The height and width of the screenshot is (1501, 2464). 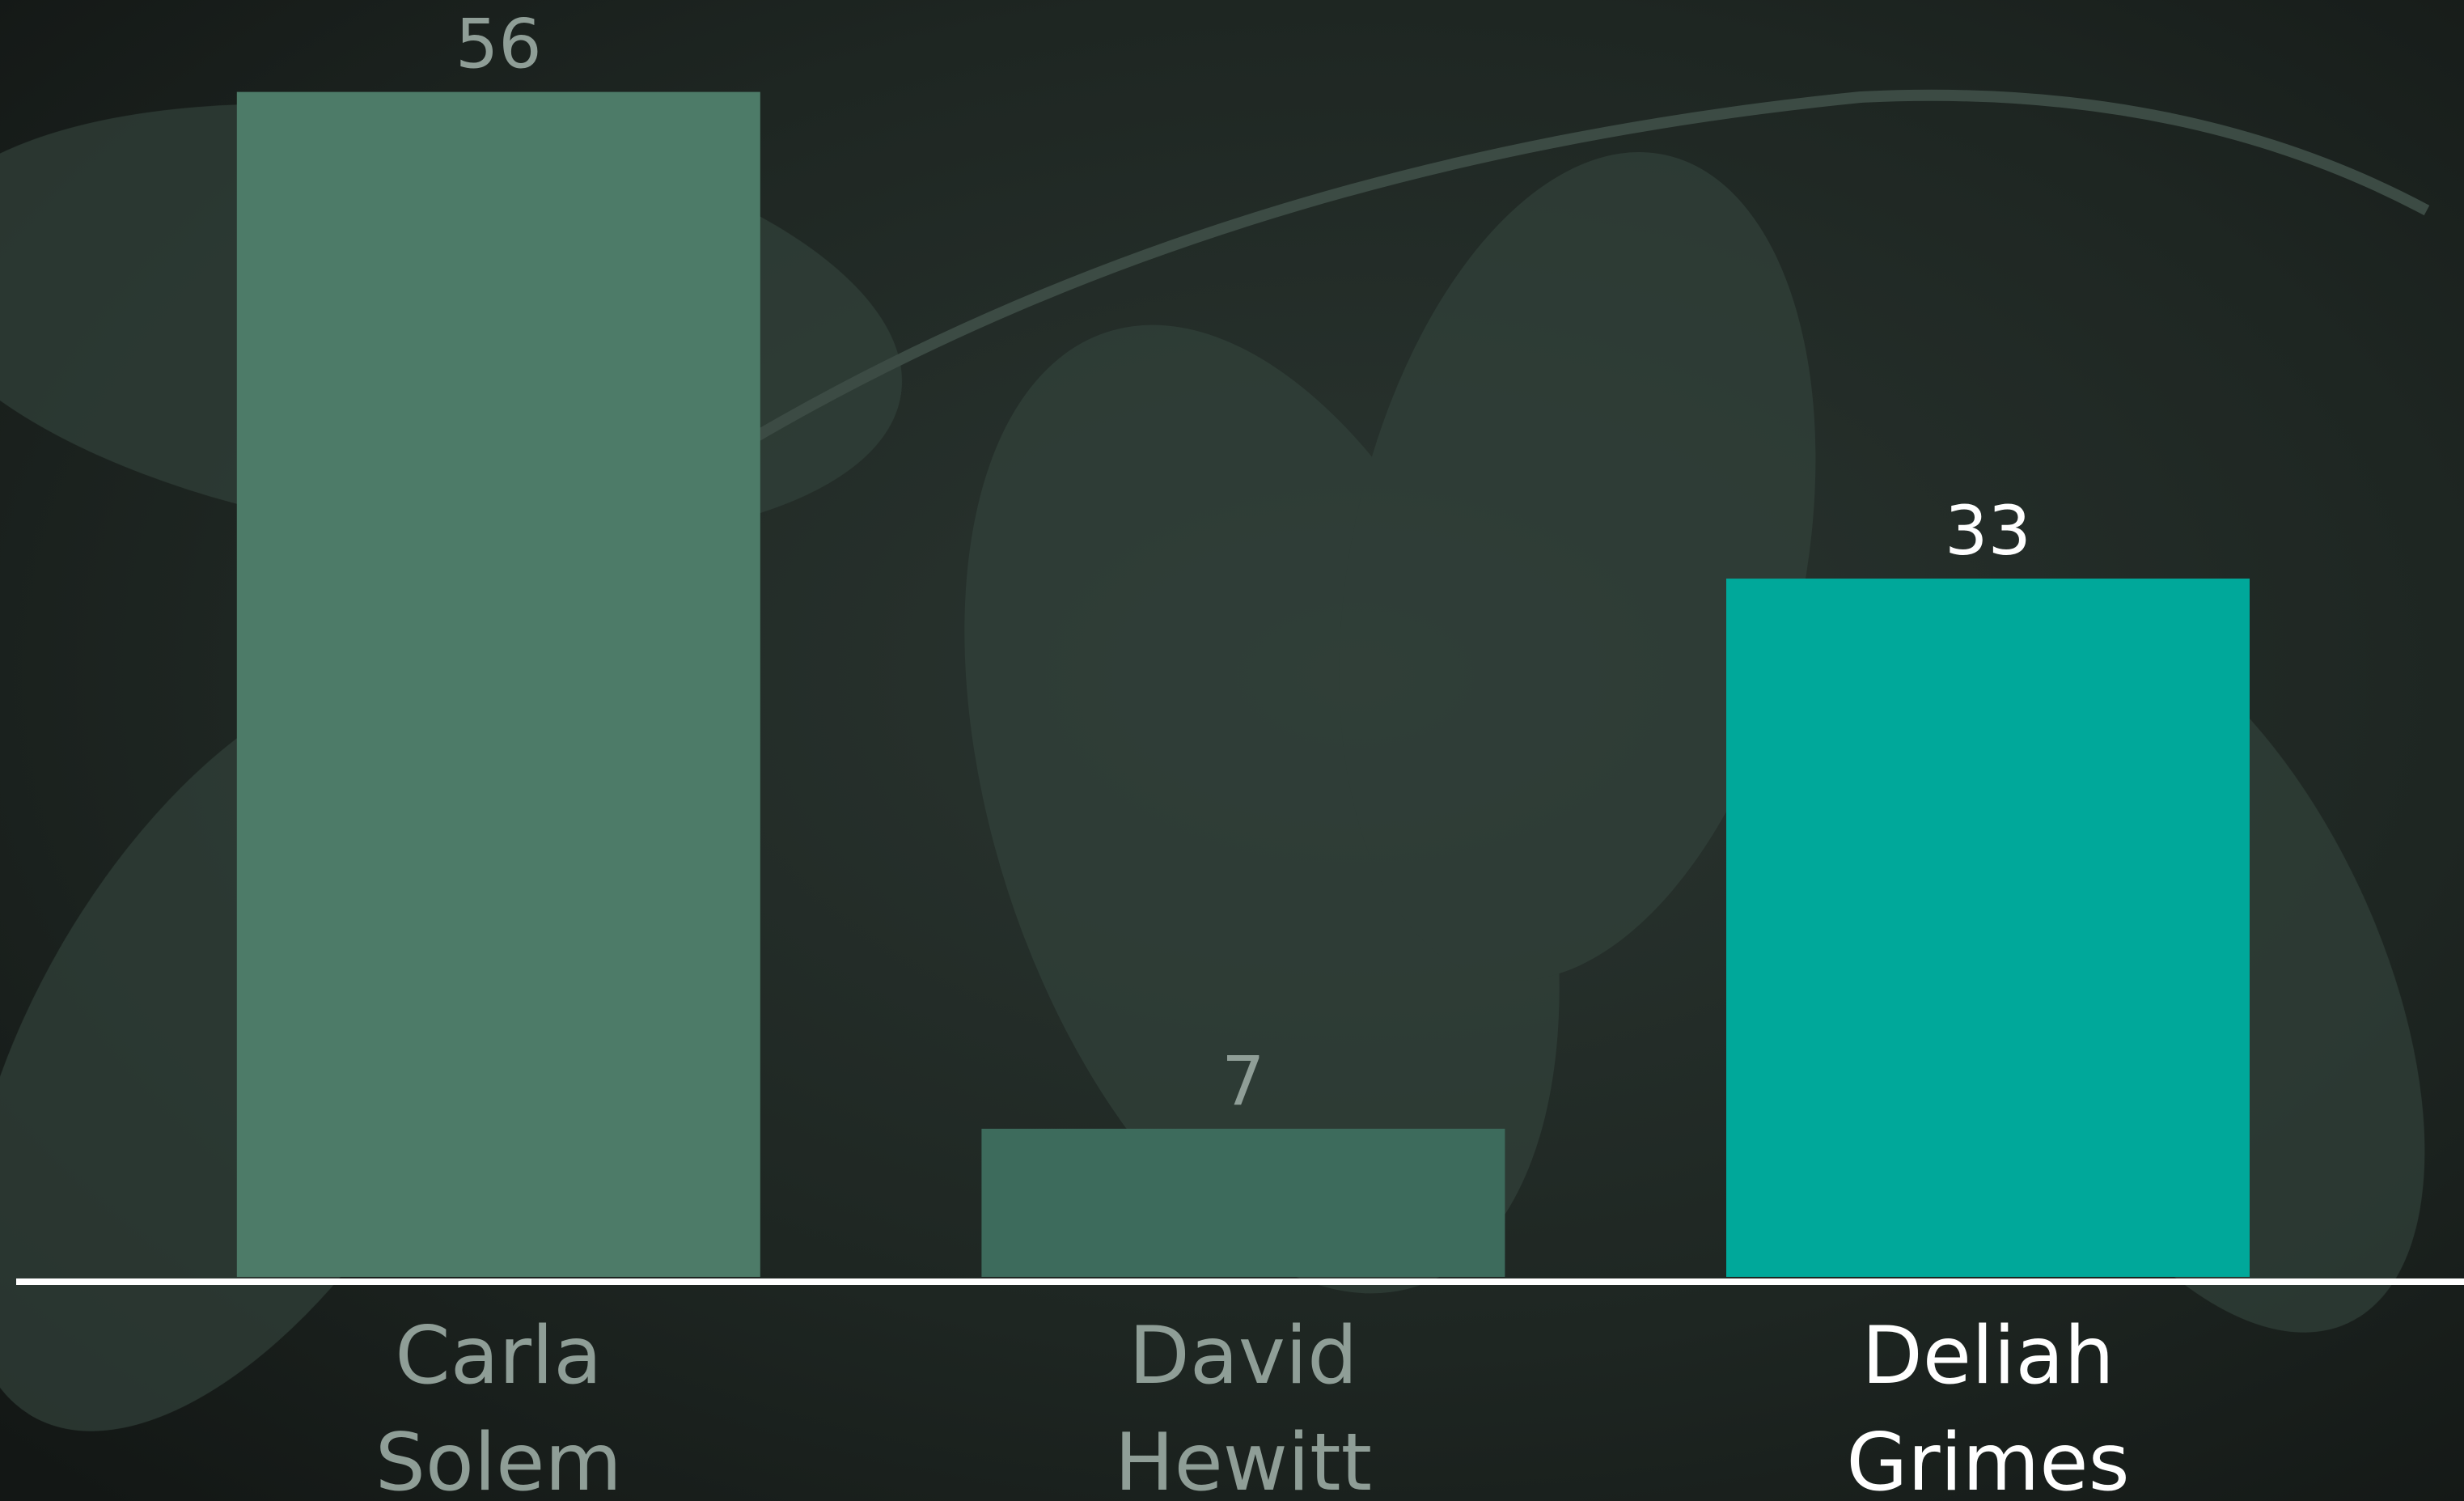 I want to click on x-tick-label: Deliah Grimes, so click(x=1988, y=1405).